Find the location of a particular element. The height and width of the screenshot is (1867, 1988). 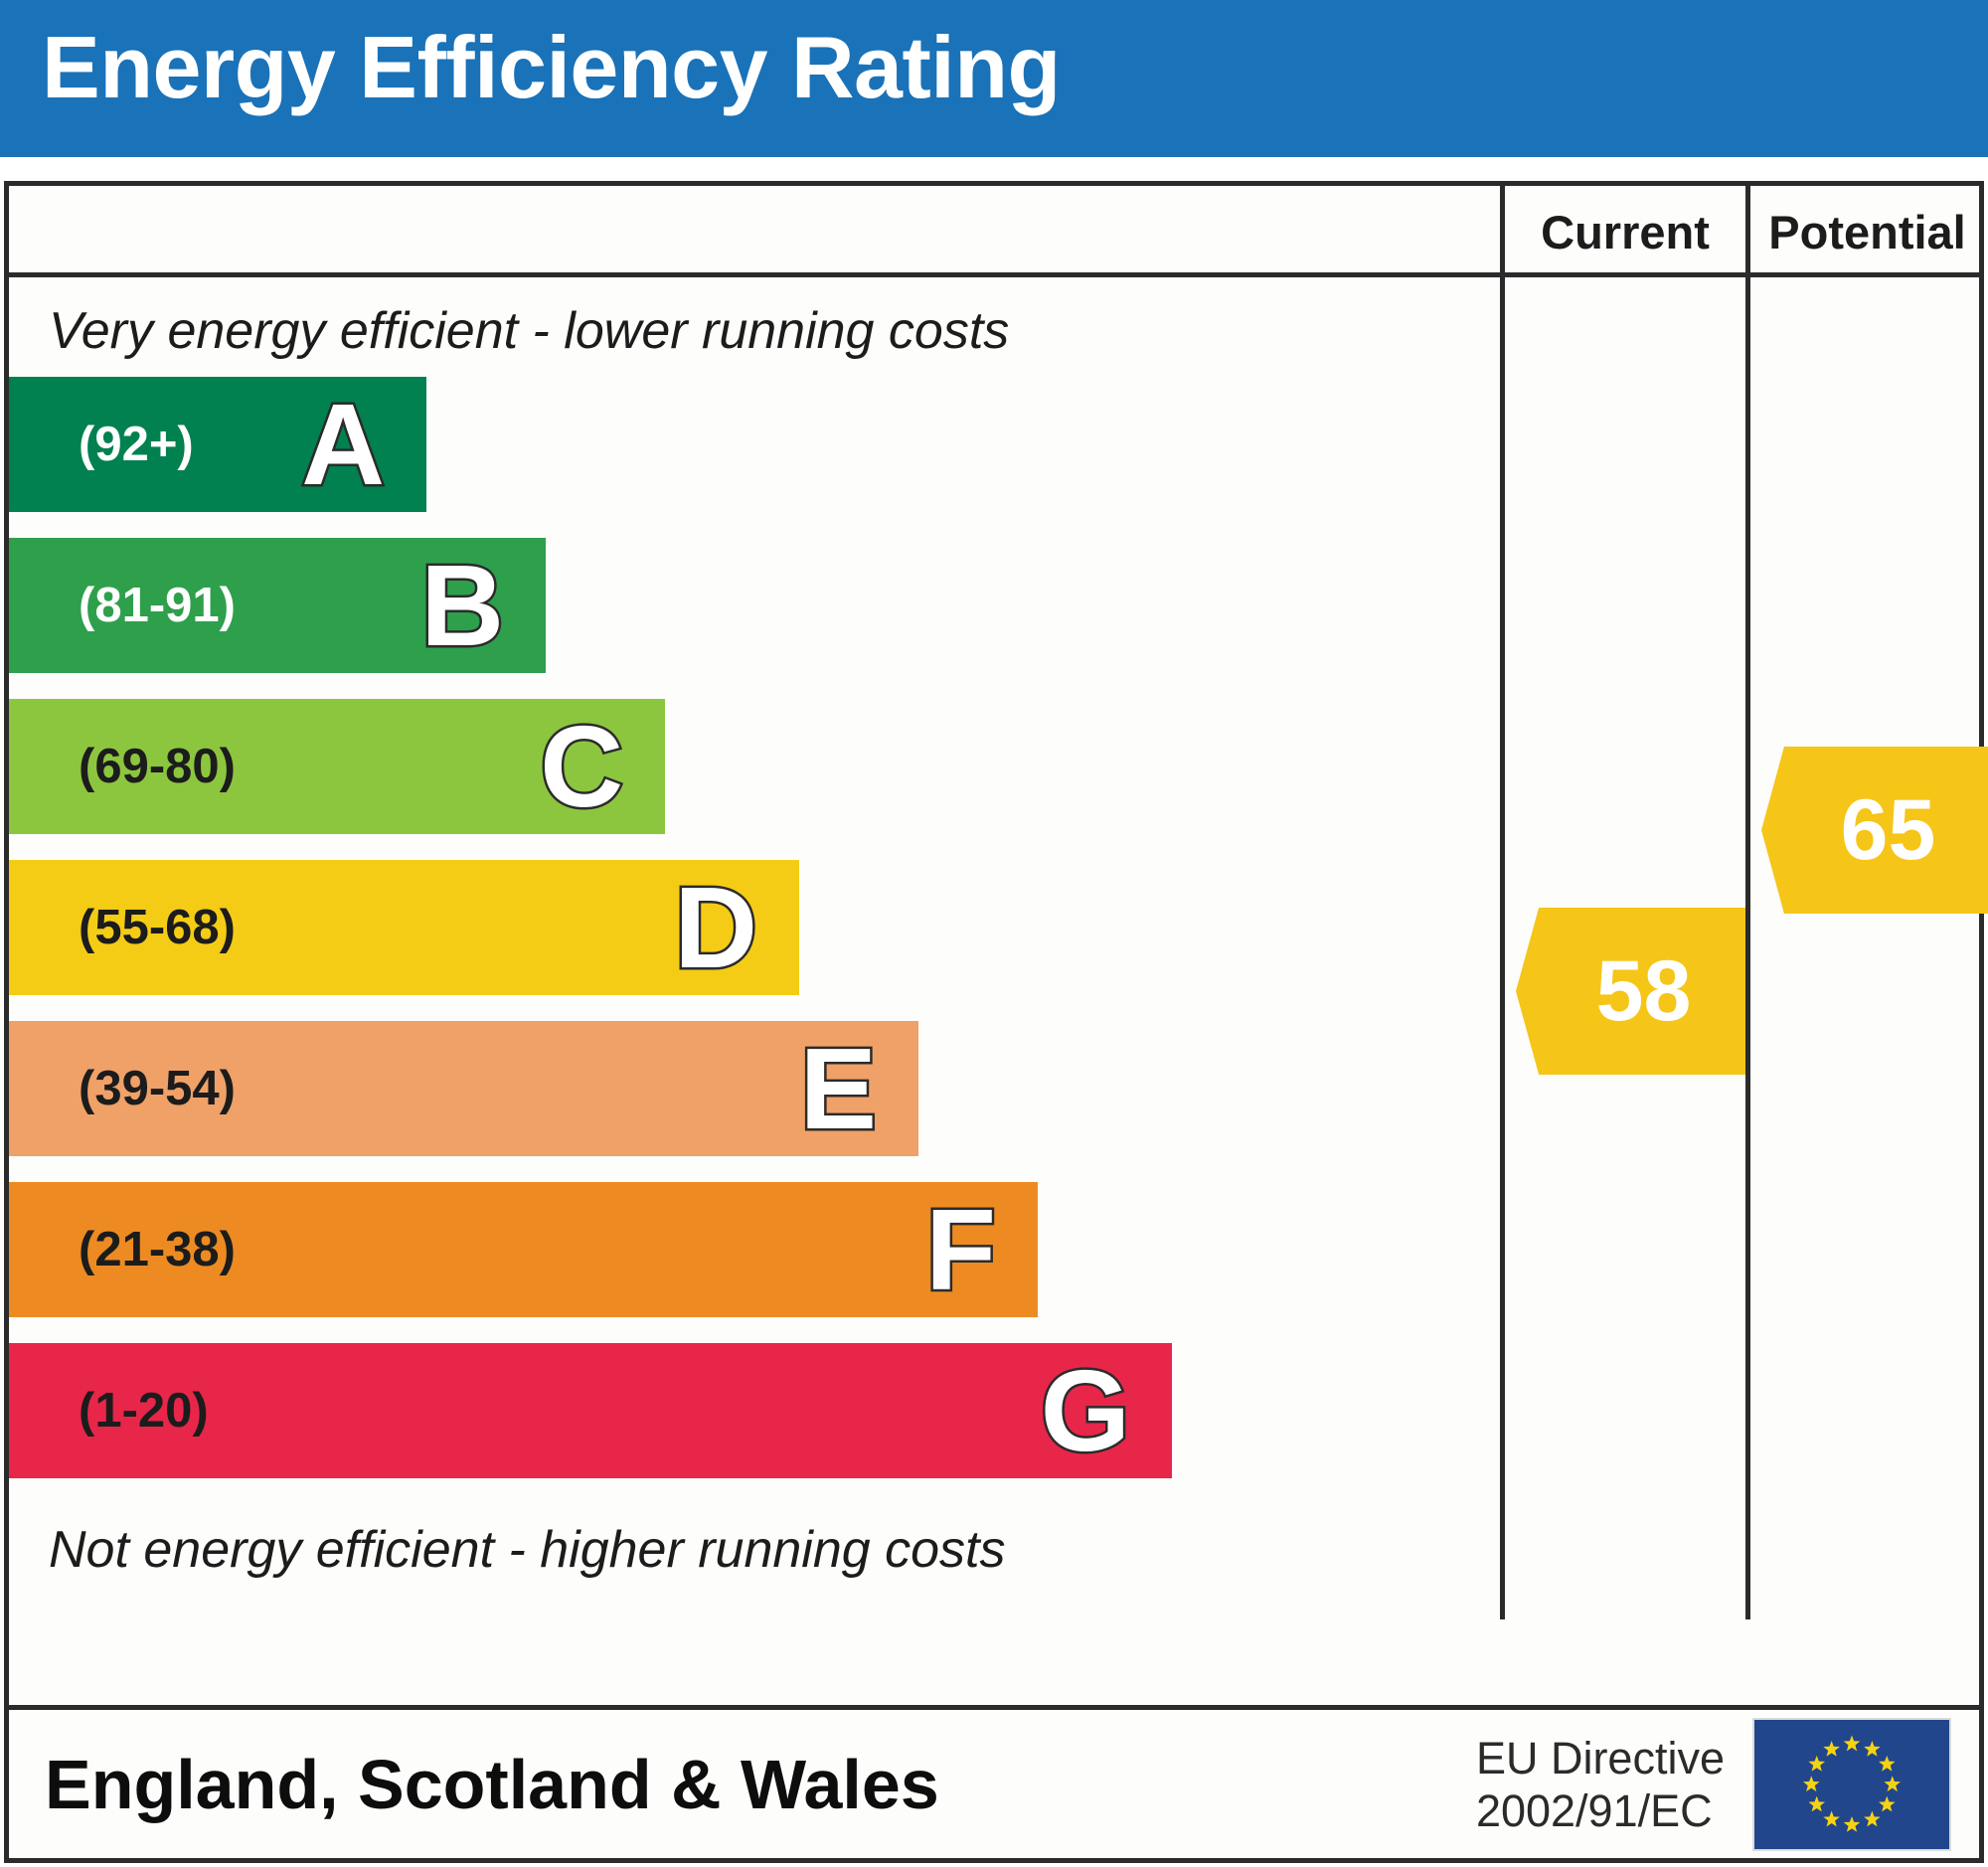

potential-rating-marker: 65 is located at coordinates (1874, 830).